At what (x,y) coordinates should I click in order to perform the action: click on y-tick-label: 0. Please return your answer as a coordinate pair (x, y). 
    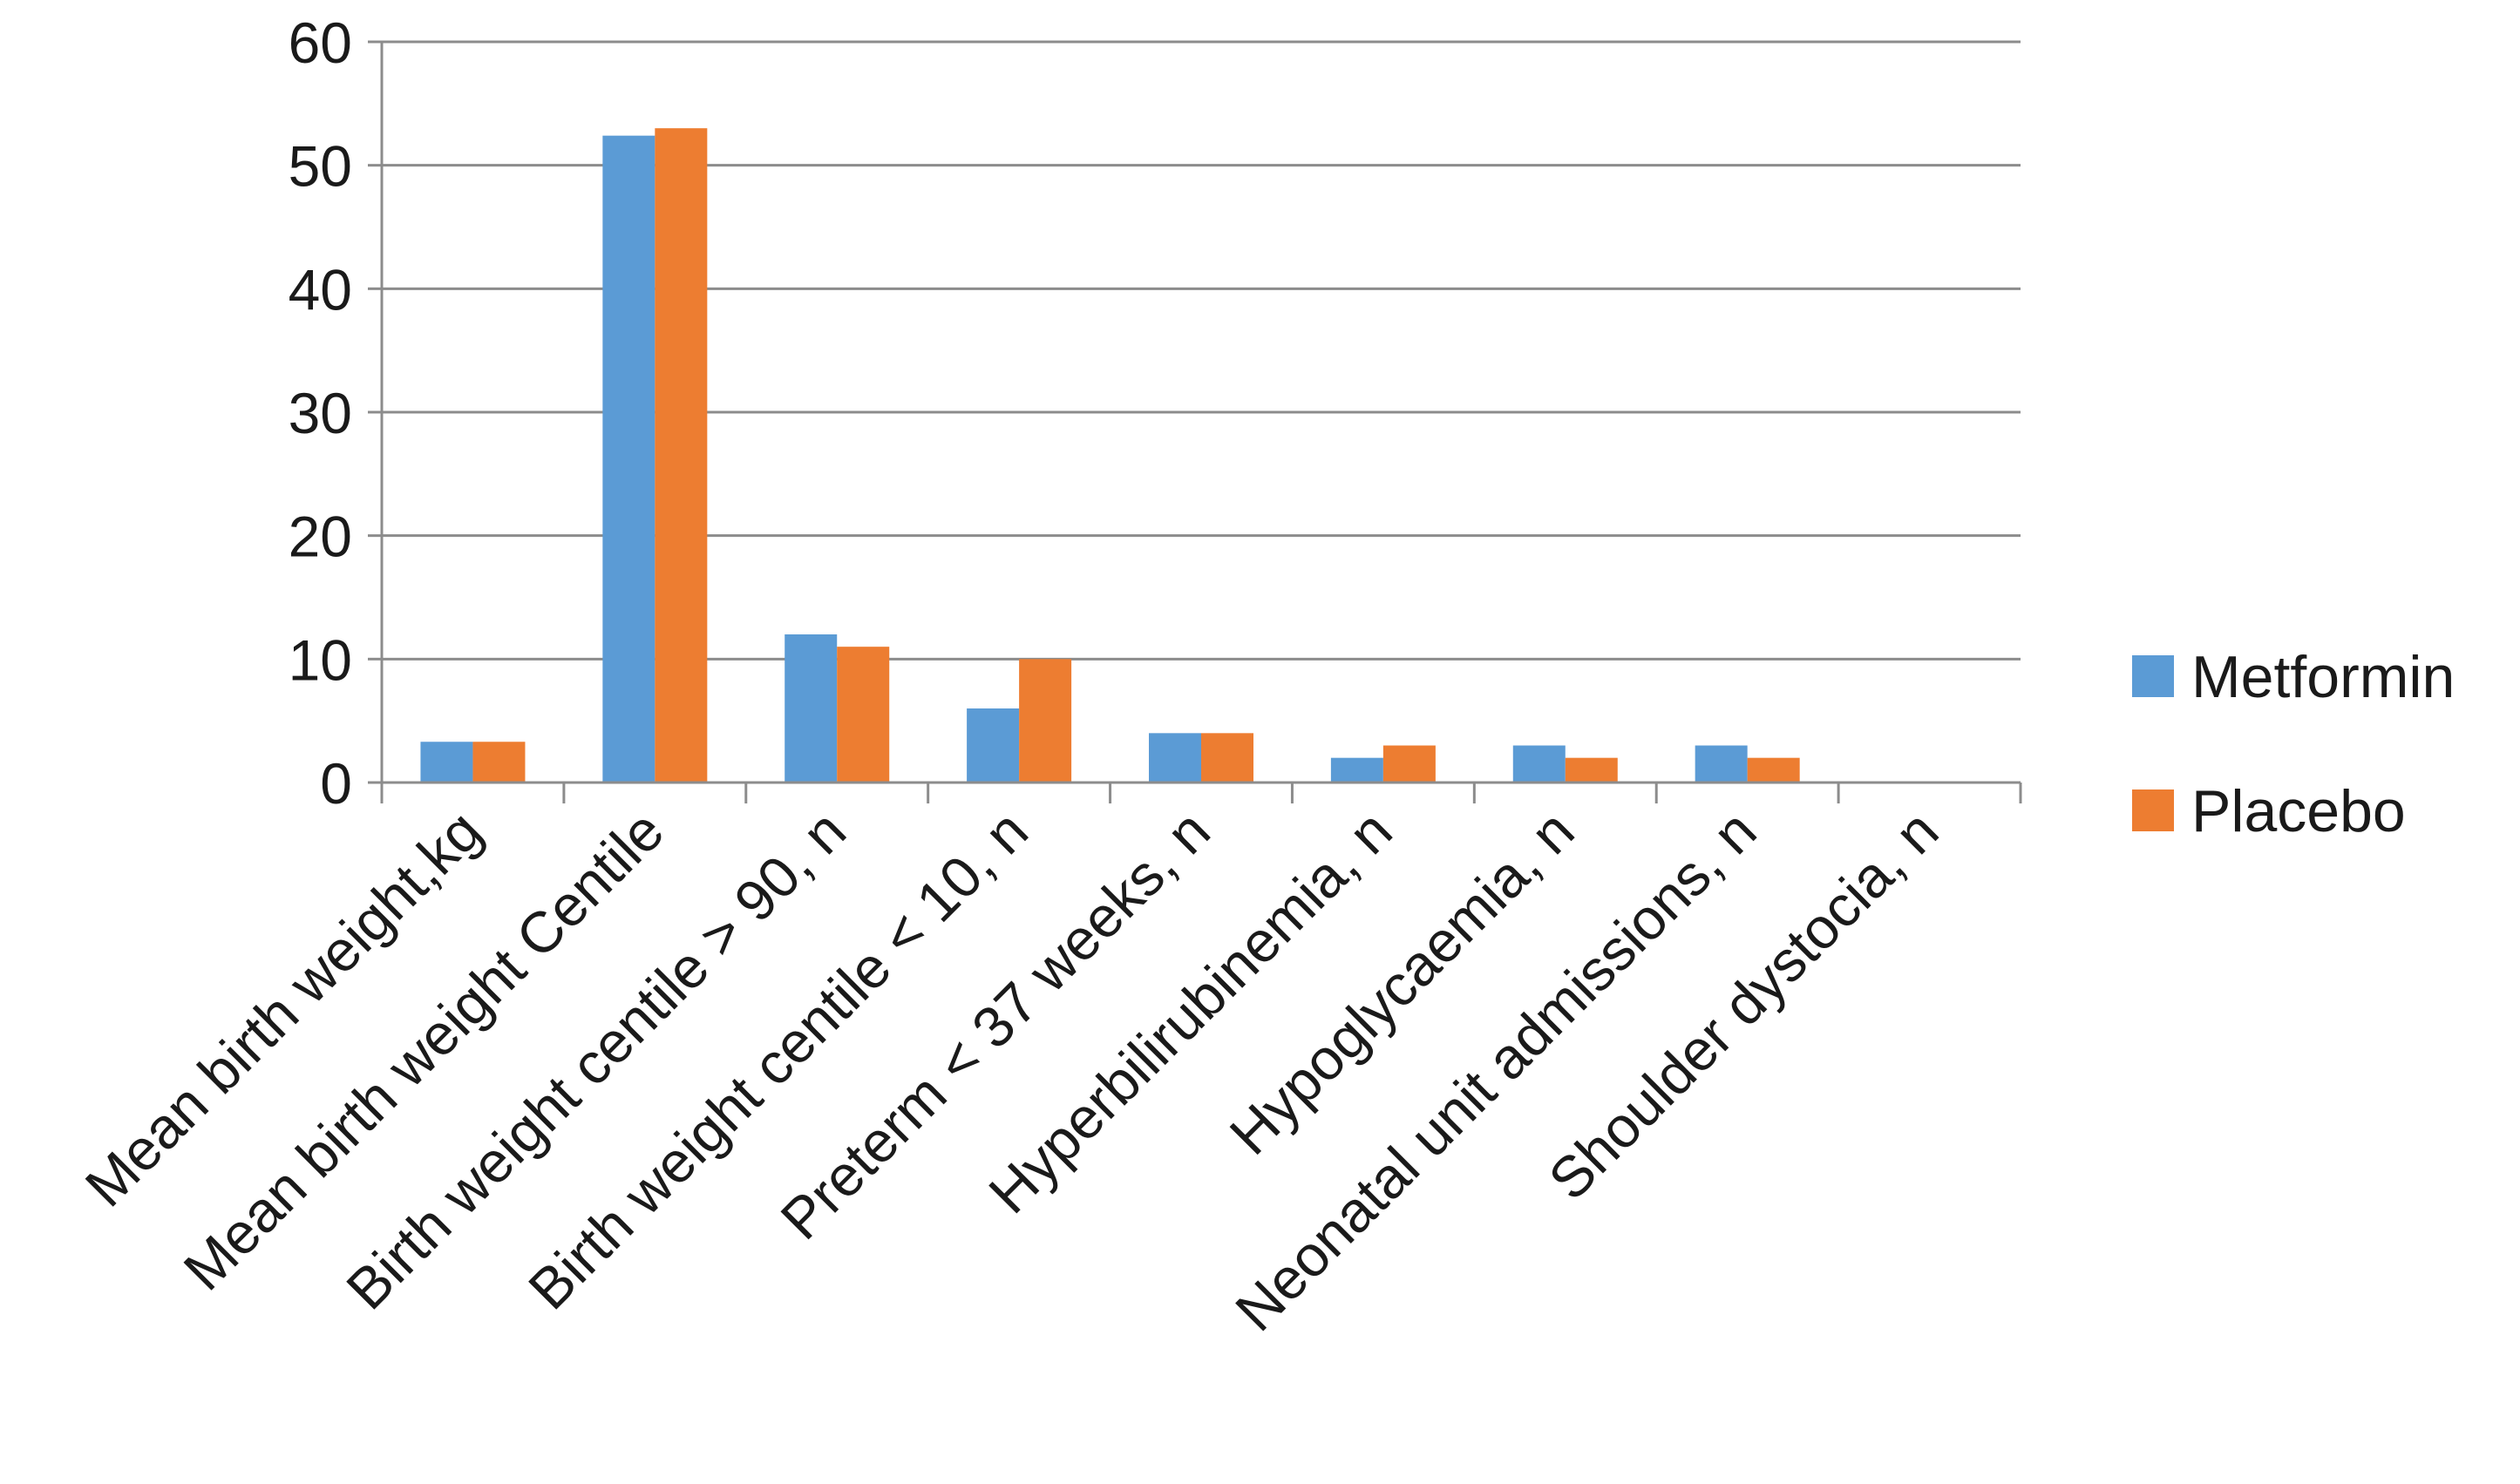
    Looking at the image, I should click on (336, 783).